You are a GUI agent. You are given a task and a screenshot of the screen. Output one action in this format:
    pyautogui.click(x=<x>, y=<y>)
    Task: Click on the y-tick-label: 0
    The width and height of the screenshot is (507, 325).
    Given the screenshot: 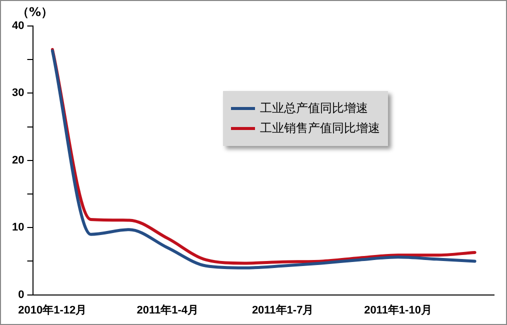 What is the action you would take?
    pyautogui.click(x=21, y=294)
    